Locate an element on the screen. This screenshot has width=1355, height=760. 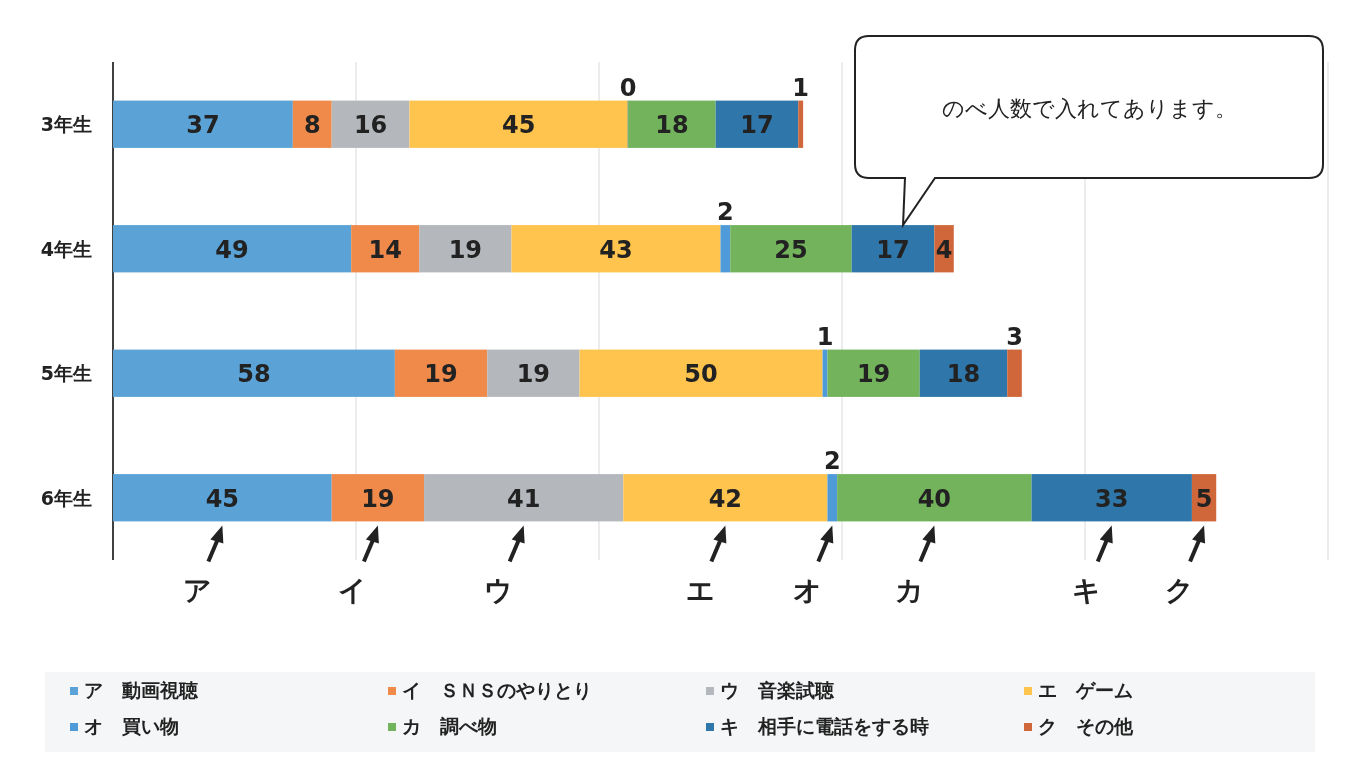
text: イ is located at coordinates (353, 590).